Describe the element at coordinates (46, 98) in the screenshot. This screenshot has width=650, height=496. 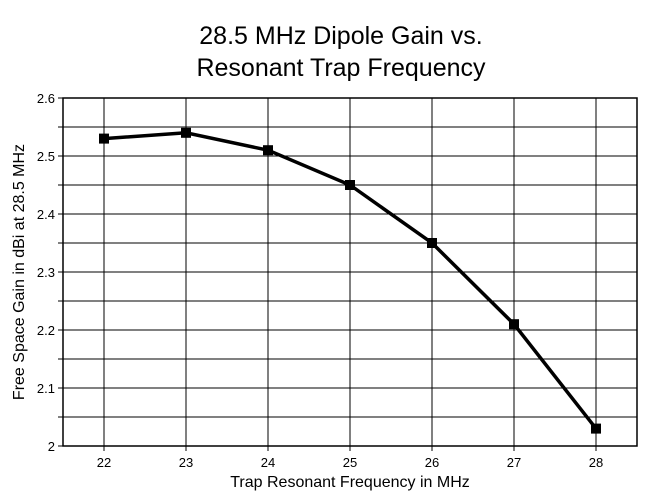
I see `y-tick-label: 2.6` at that location.